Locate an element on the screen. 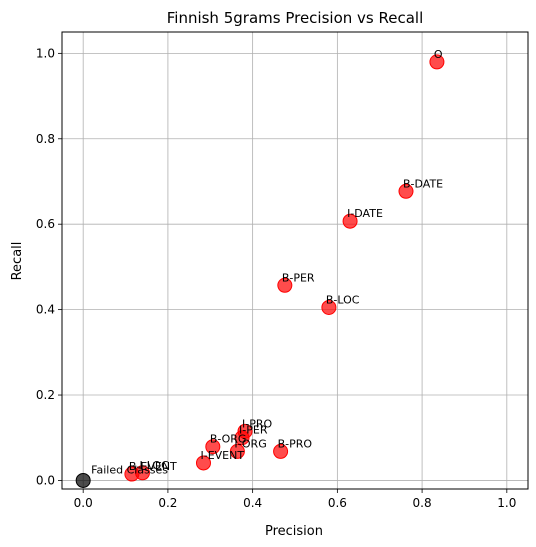 The height and width of the screenshot is (547, 536). x-tick-label: 1.0 is located at coordinates (506, 503).